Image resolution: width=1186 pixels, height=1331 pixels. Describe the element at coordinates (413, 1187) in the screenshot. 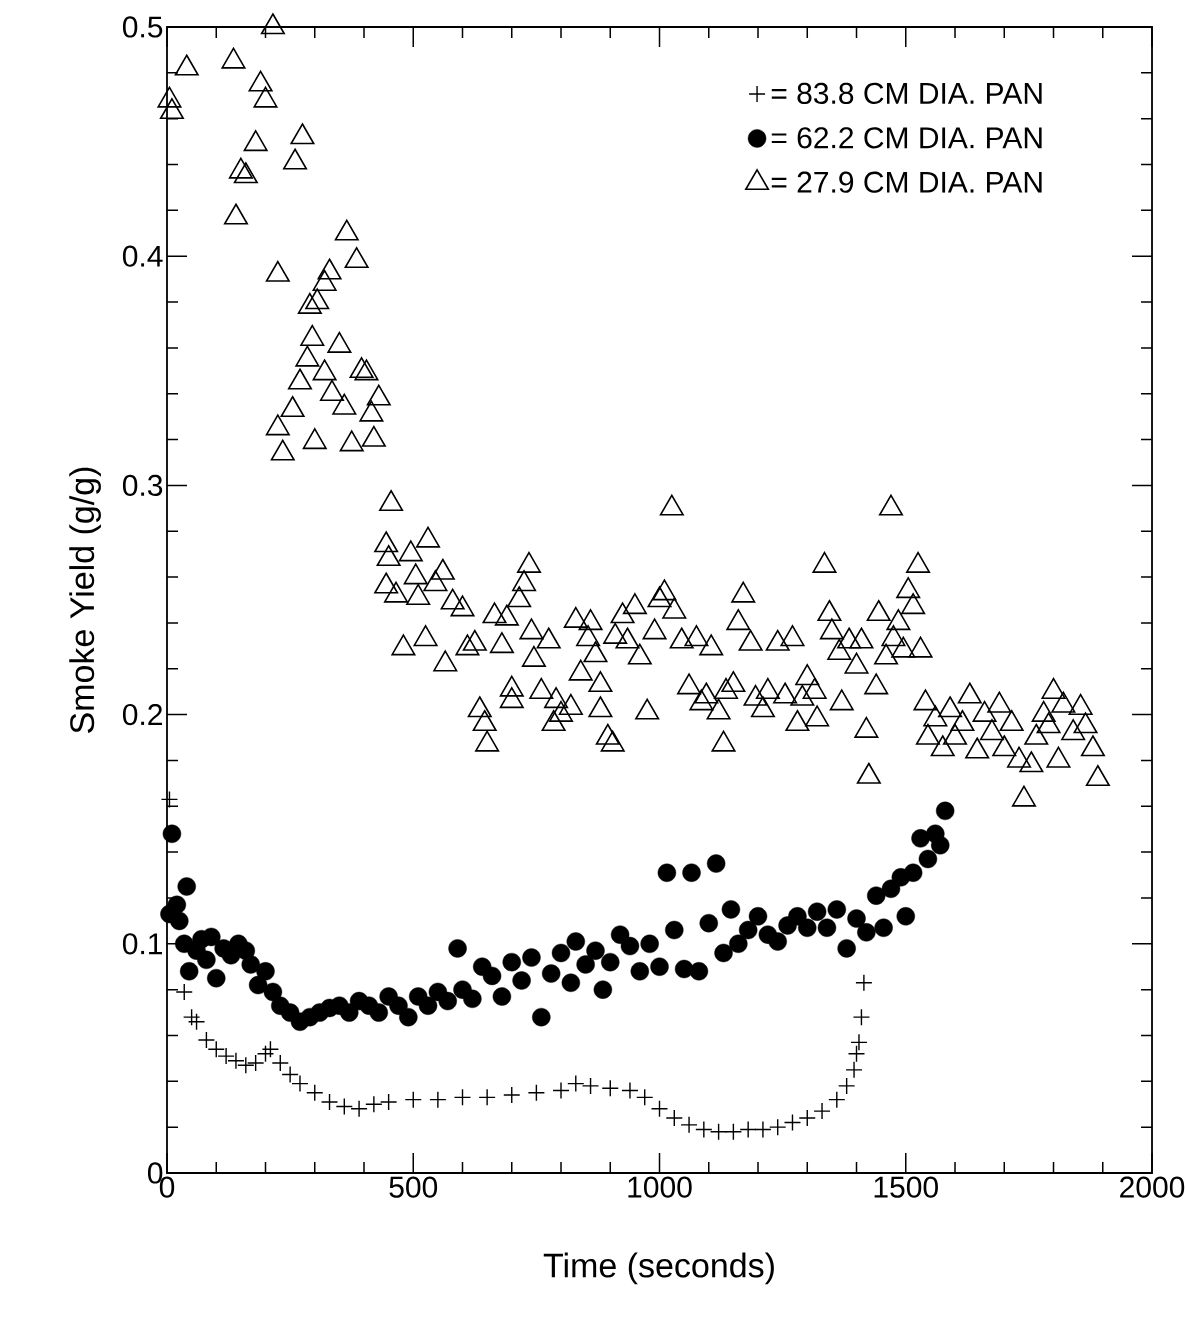

I see `x-tick-label: 500` at that location.